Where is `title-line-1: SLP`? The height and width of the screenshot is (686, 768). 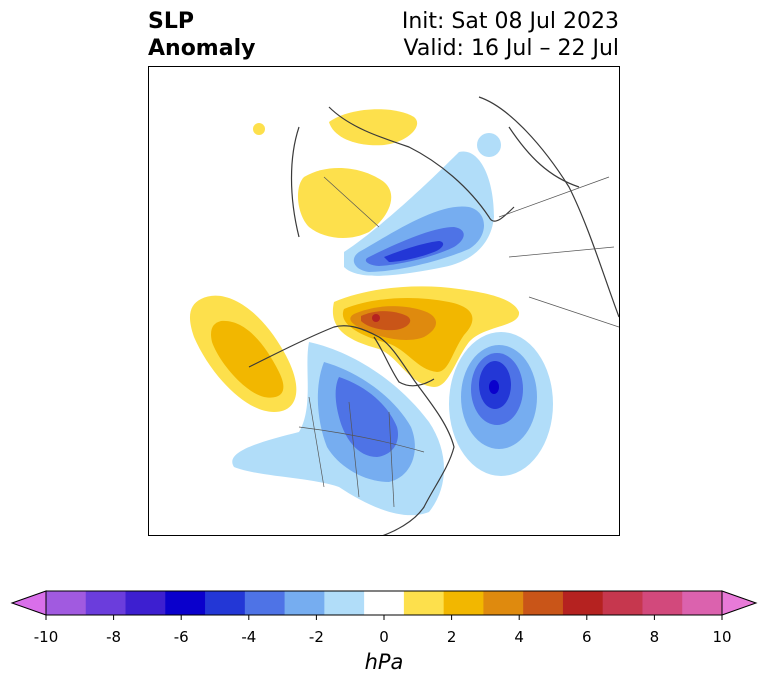 title-line-1: SLP is located at coordinates (171, 21).